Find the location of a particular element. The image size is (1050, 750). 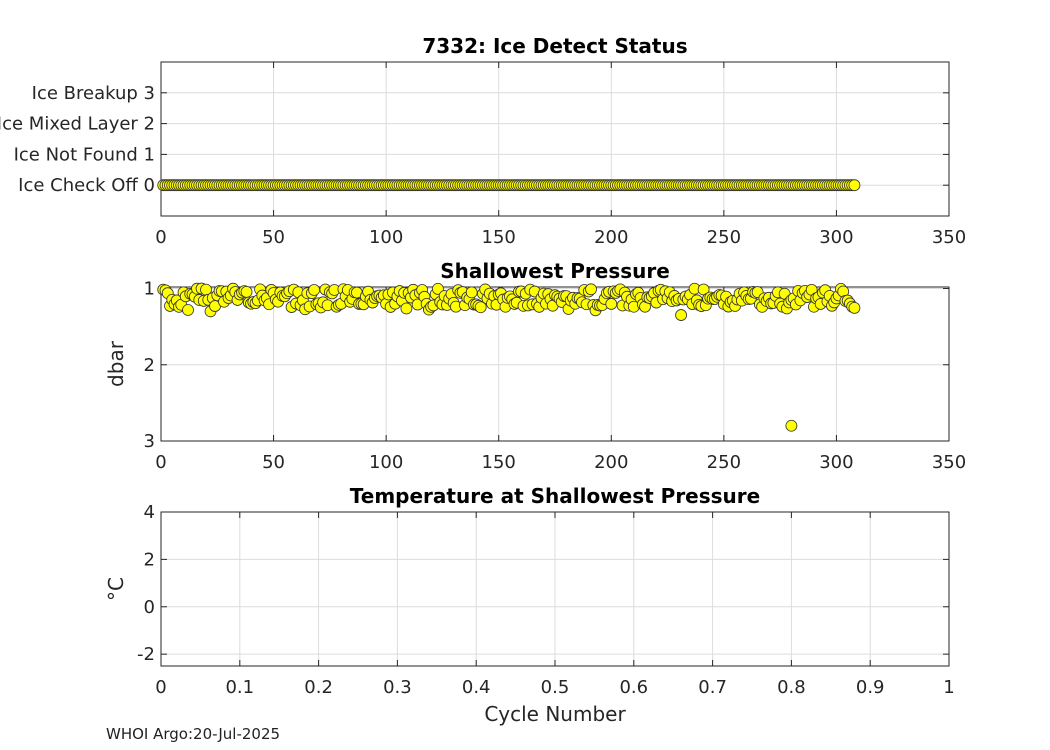

y-tick-label: Ice Breakup 3 is located at coordinates (93, 93).